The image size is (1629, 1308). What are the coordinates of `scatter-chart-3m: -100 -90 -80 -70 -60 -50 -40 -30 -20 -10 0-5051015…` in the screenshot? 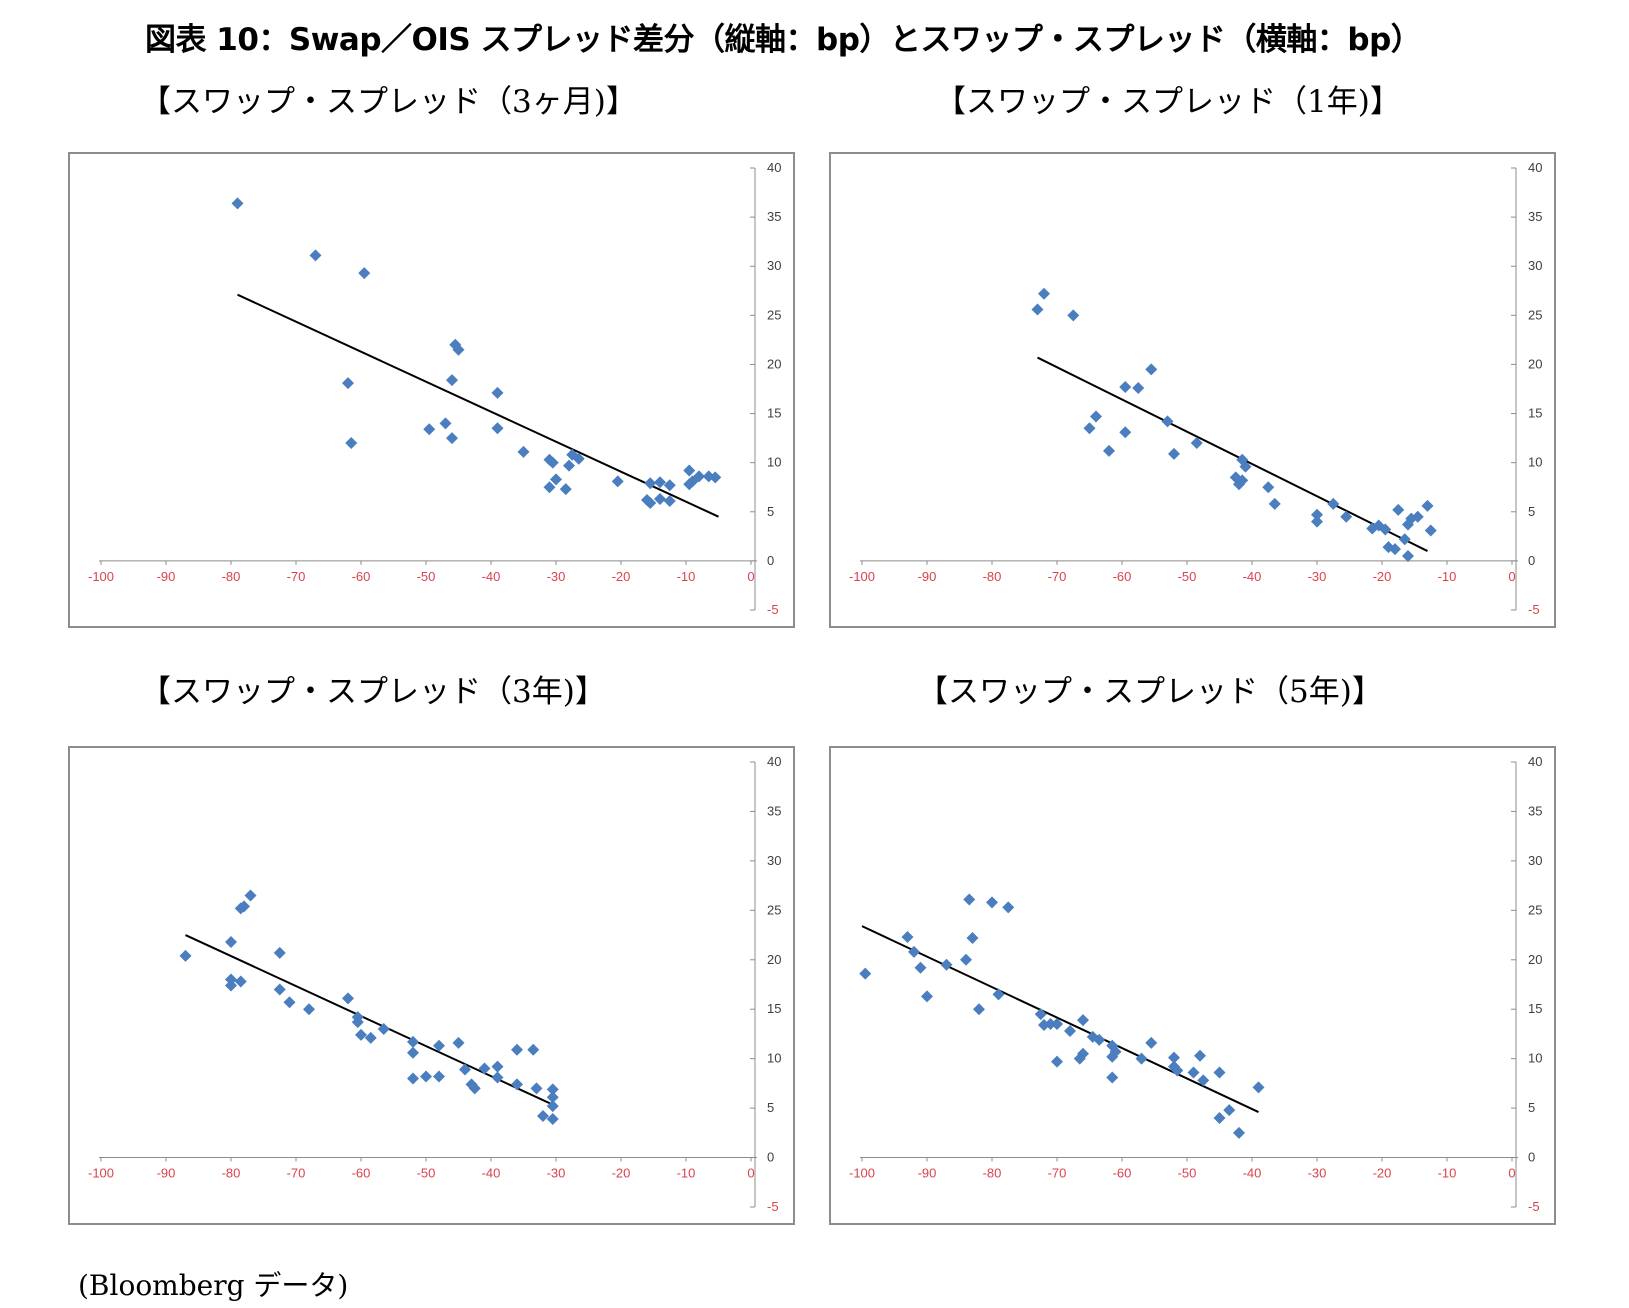 It's located at (434, 388).